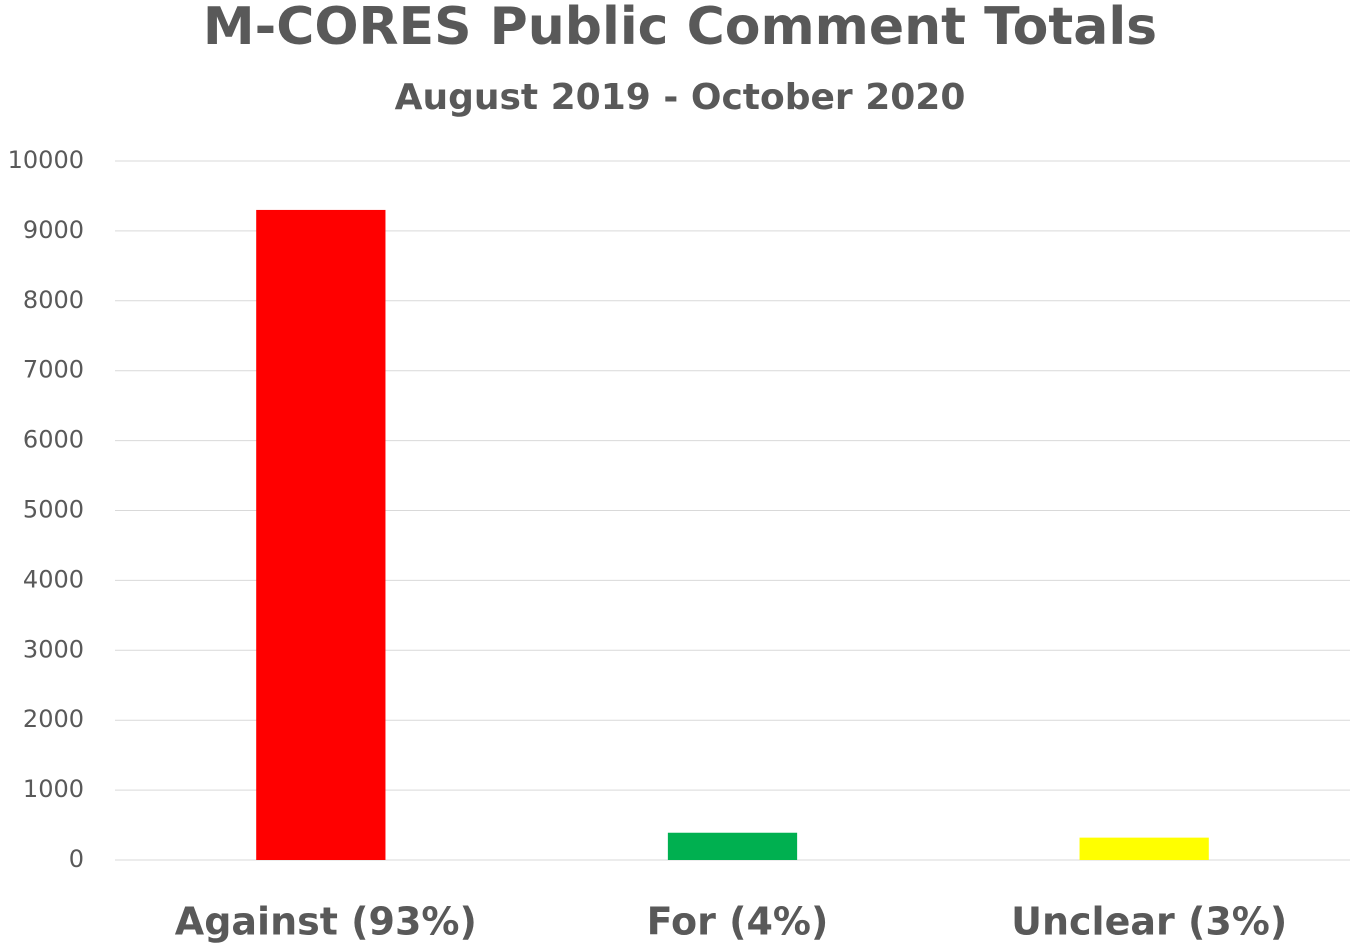 Image resolution: width=1352 pixels, height=952 pixels. What do you see at coordinates (326, 922) in the screenshot?
I see `x-tick-label: Against (93%)` at bounding box center [326, 922].